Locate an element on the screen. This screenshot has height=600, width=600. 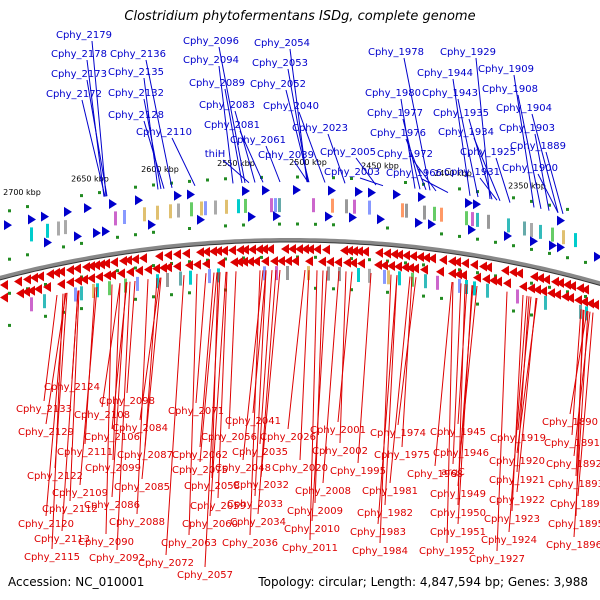
reverse-gene-label: Cphy_1951 is located at coordinates (458, 532).